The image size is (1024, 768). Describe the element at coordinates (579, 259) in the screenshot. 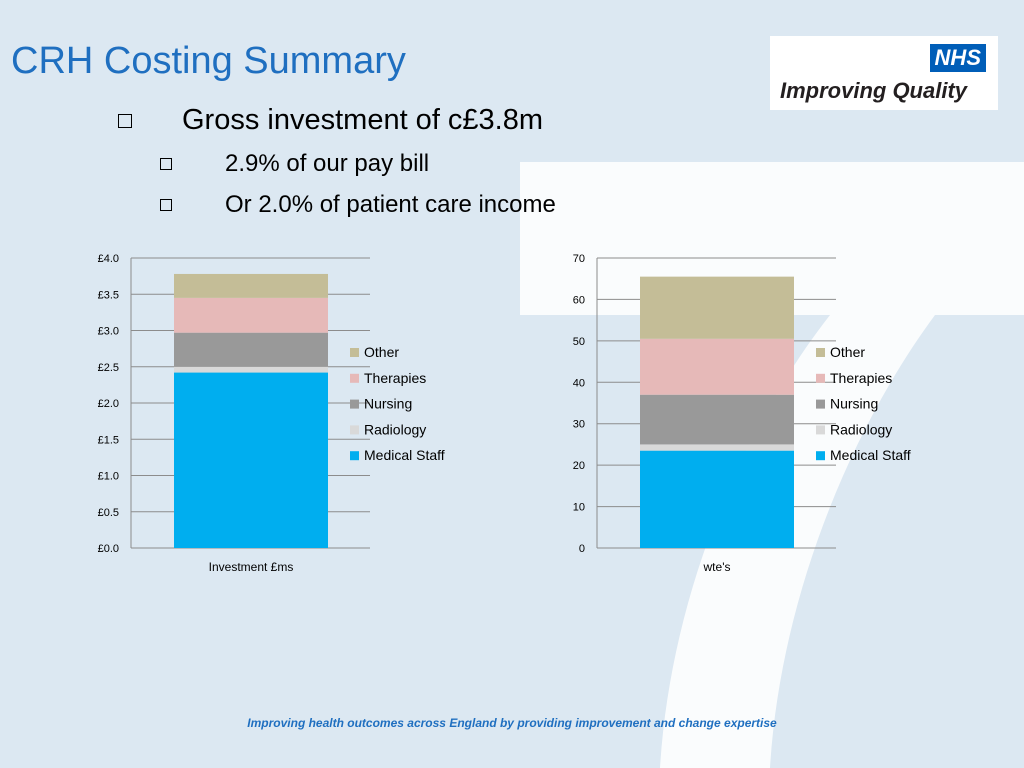

I see `y-tick-label: 70` at that location.